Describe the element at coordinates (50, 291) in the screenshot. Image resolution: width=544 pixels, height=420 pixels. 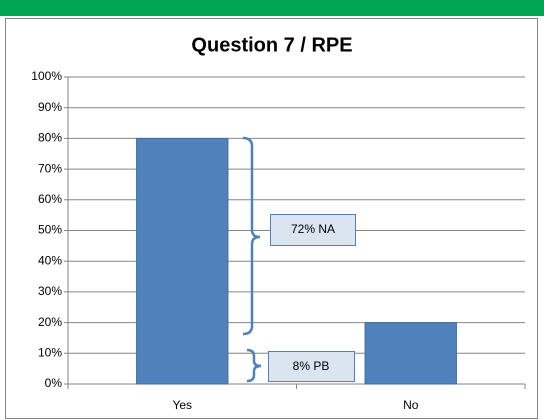
I see `y-tick-label: 30%` at that location.